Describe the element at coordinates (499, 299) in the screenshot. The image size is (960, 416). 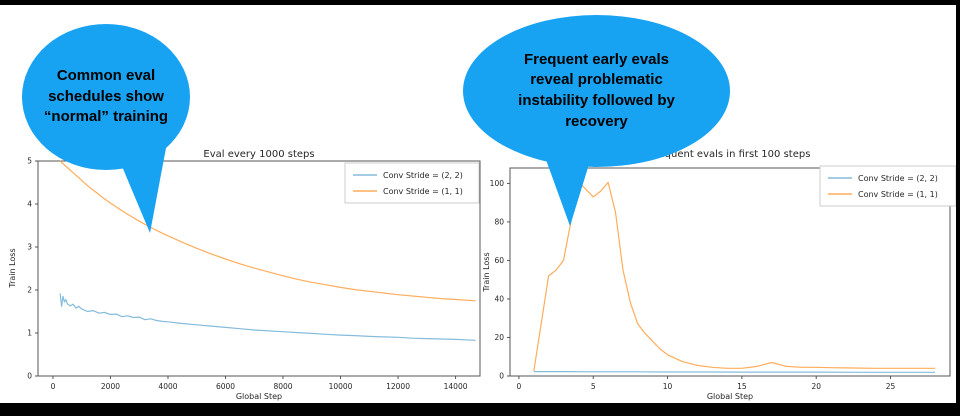
I see `y-tick-label: 40` at that location.